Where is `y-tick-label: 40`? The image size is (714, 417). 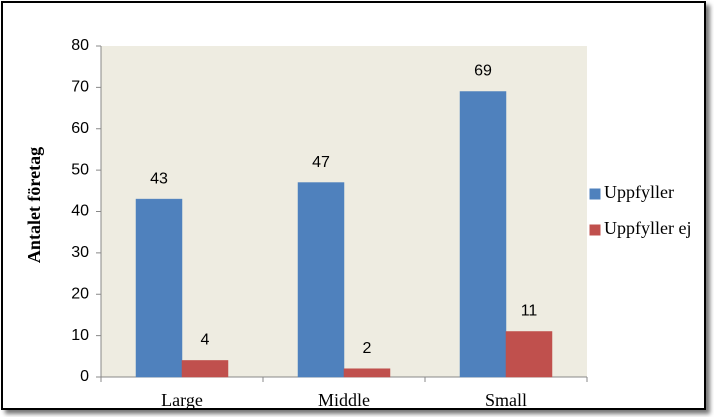
y-tick-label: 40 is located at coordinates (80, 211).